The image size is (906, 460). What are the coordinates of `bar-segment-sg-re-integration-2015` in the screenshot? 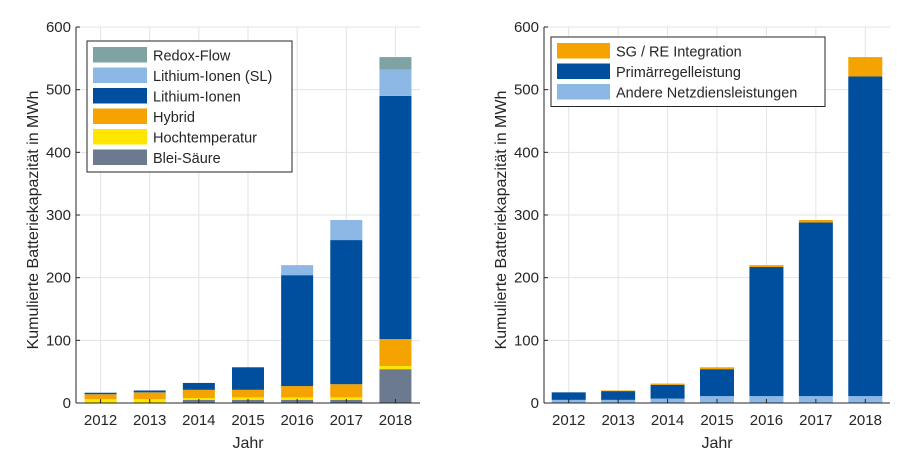 It's located at (717, 368).